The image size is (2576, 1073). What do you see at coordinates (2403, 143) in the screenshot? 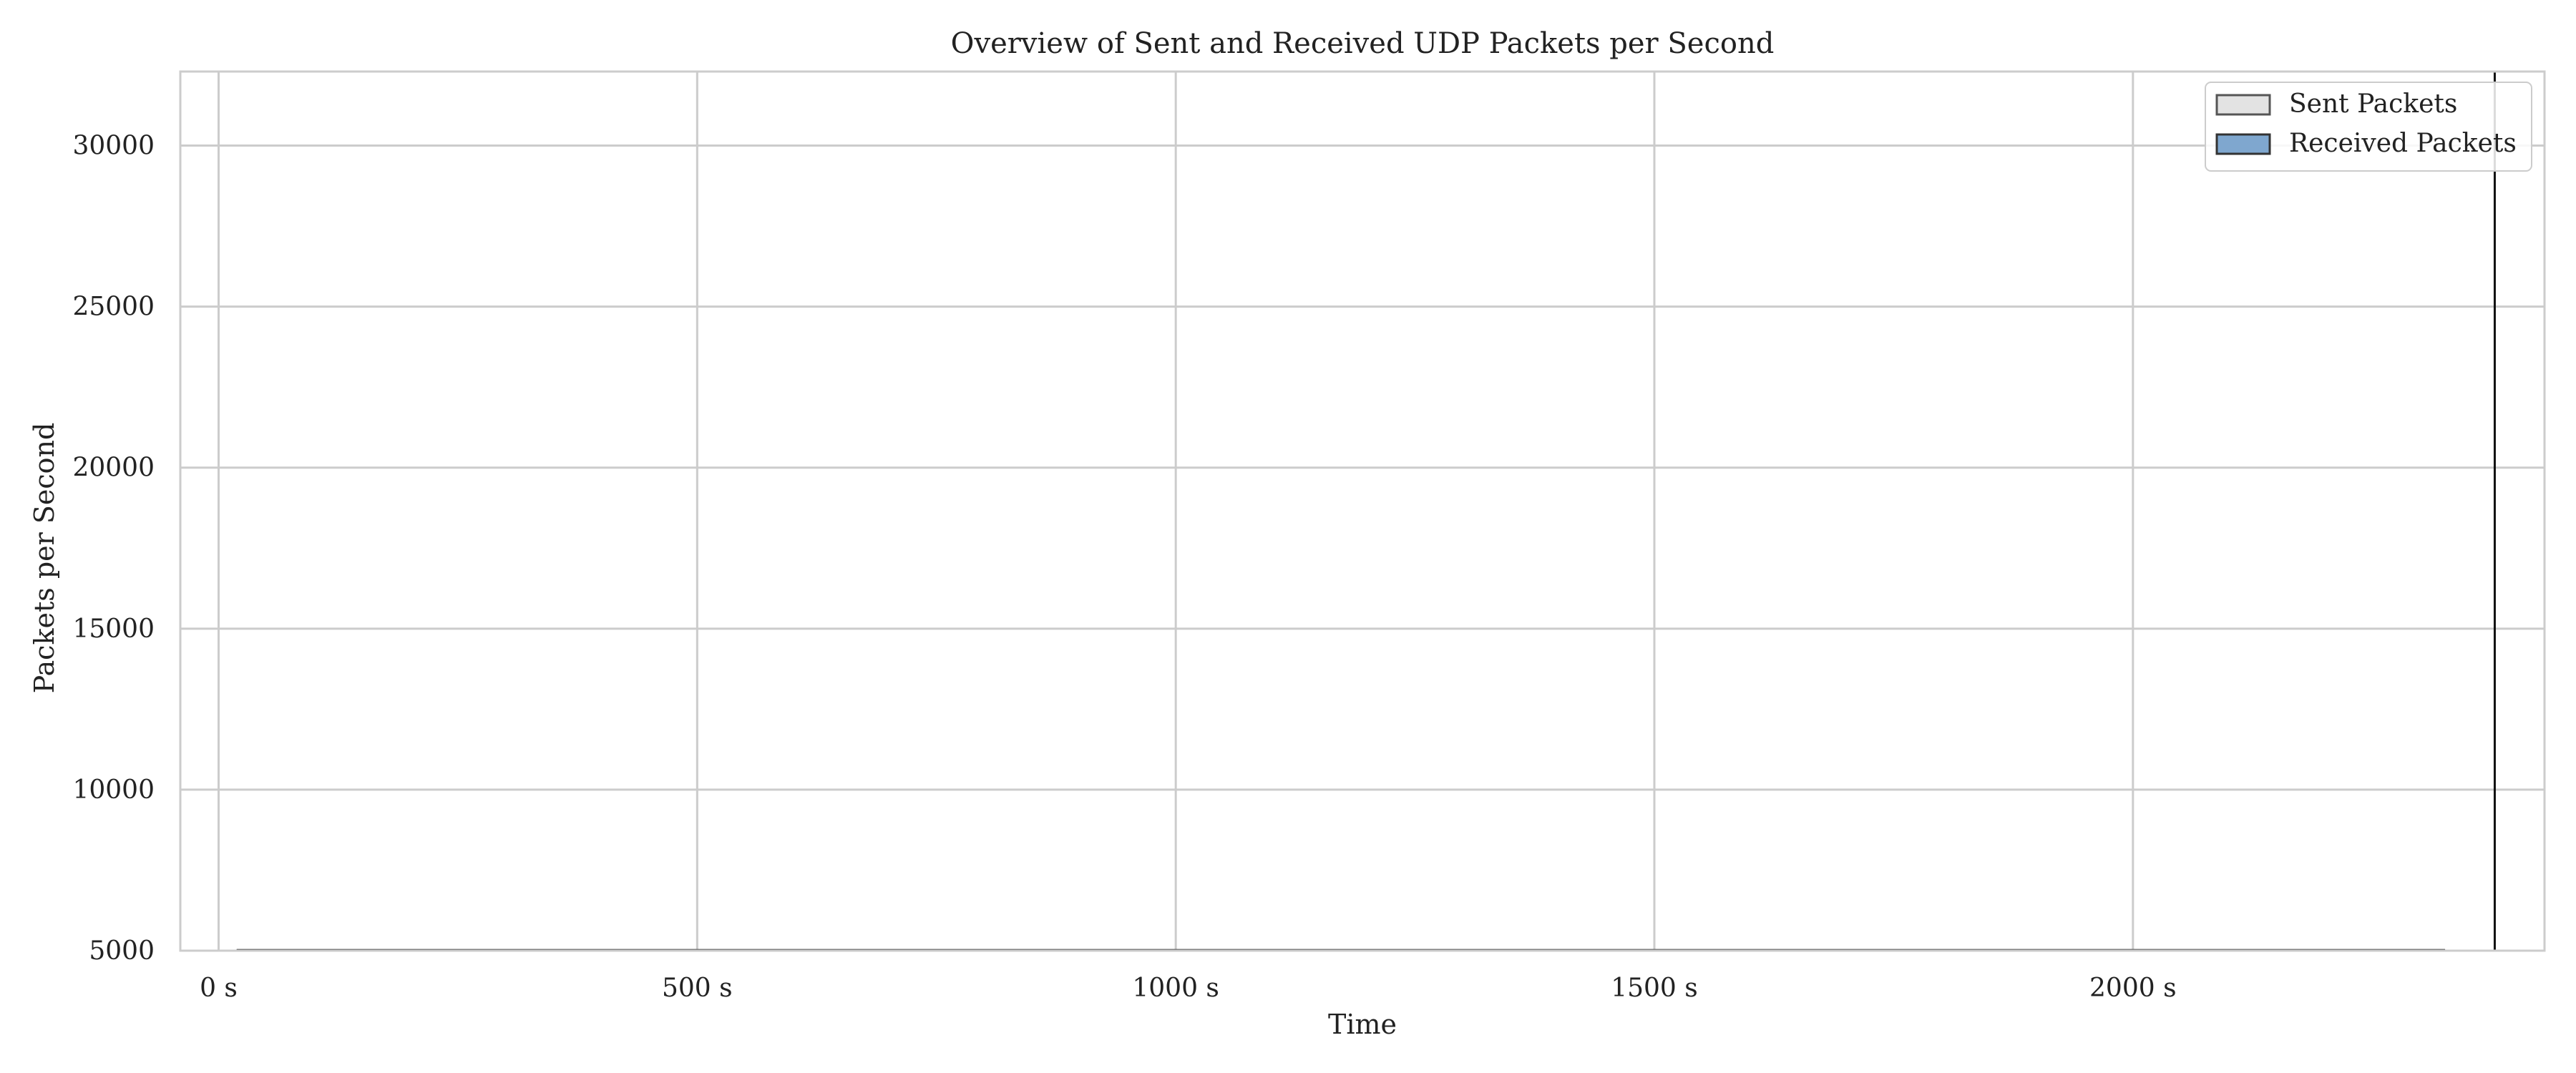
I see `legend-label-1: Received Packets` at bounding box center [2403, 143].